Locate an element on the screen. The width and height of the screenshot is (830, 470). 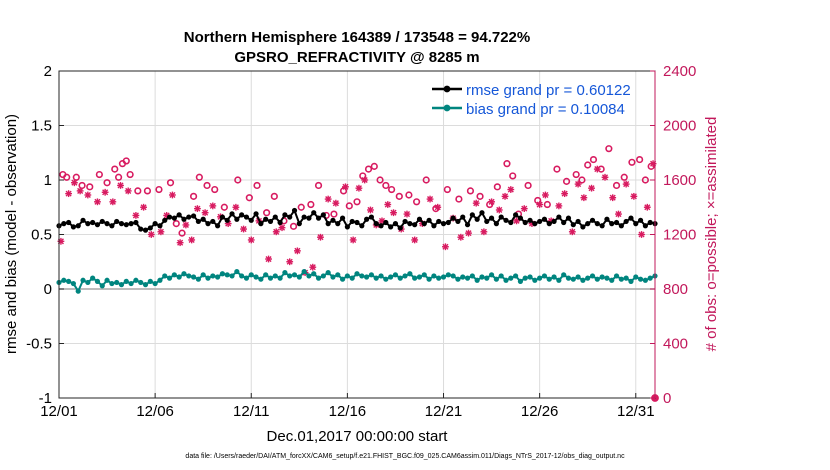
x-tick-label: 12/31 is located at coordinates (636, 411).